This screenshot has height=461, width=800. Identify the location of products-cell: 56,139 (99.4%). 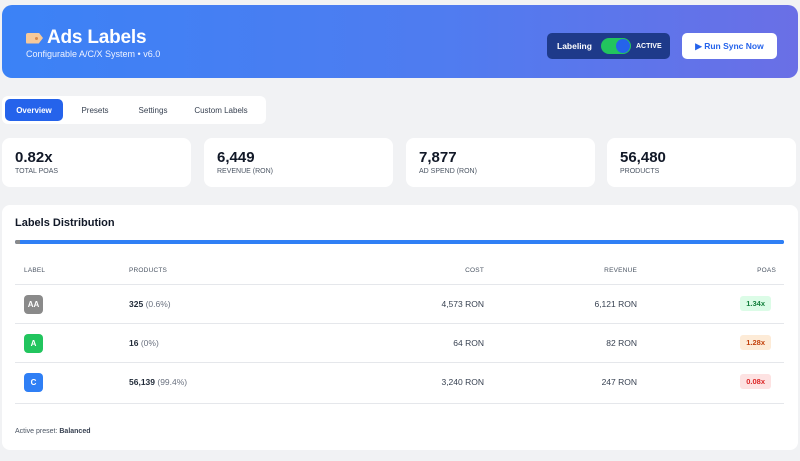
(158, 382).